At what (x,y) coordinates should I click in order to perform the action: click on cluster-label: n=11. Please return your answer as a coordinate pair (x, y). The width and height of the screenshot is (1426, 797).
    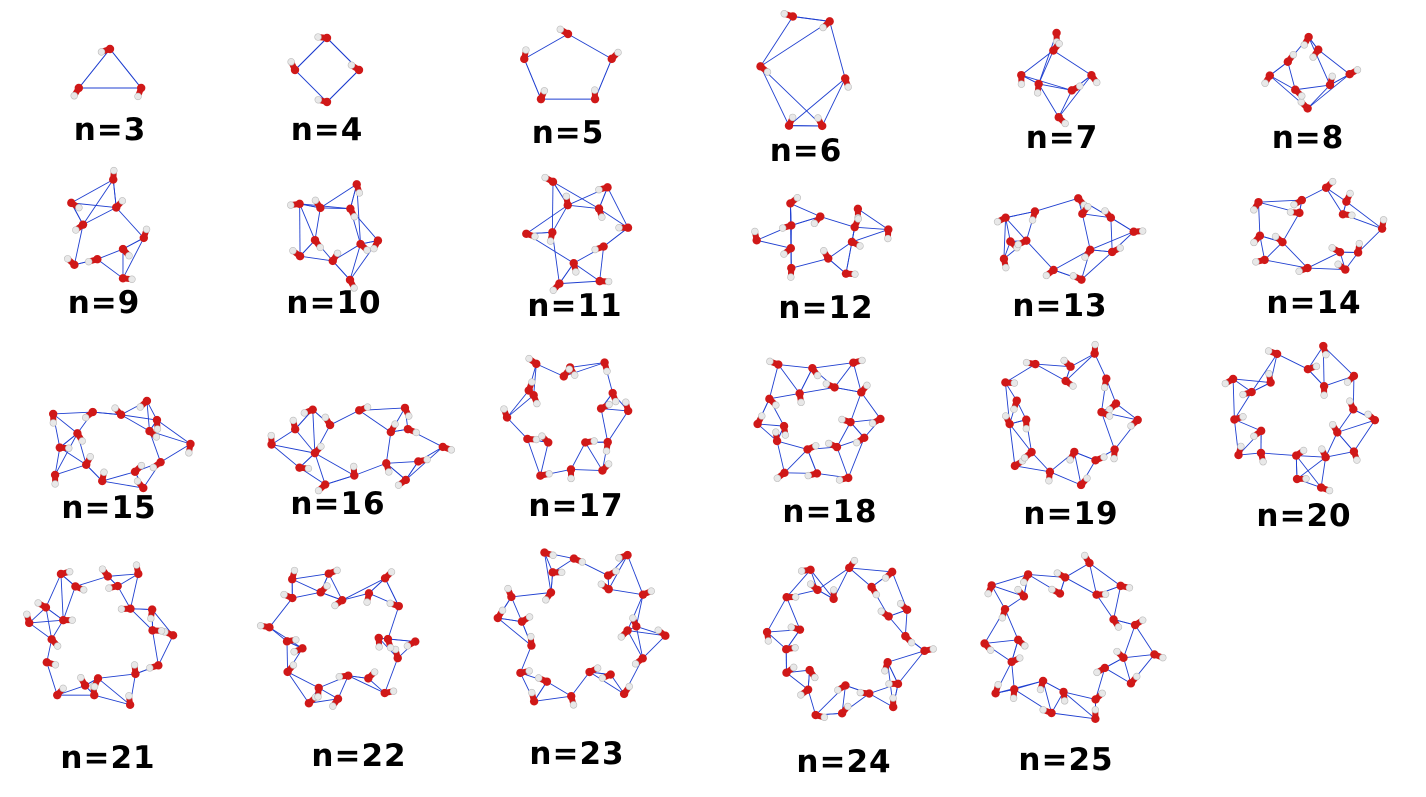
    Looking at the image, I should click on (575, 306).